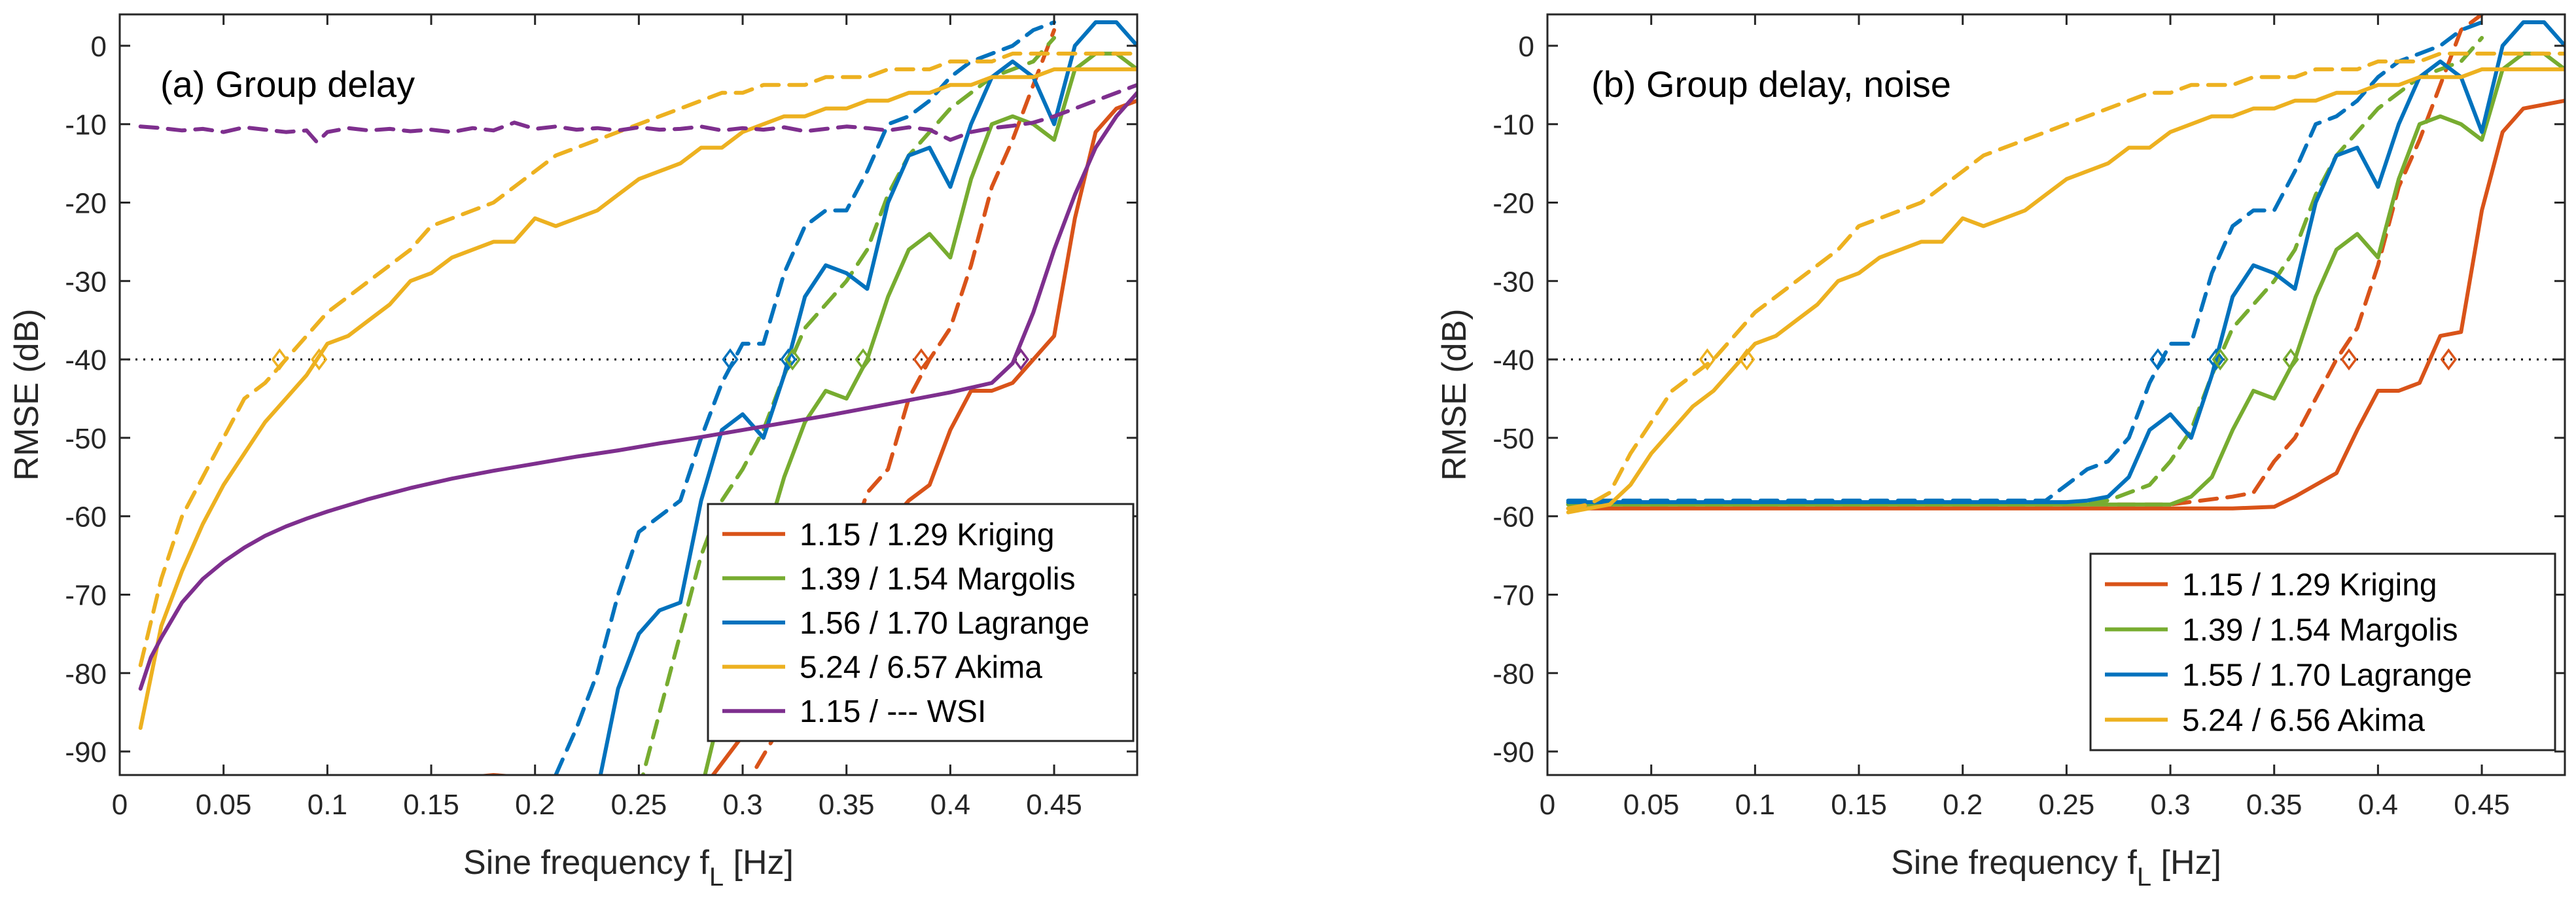  I want to click on legend-box, so click(2322, 651).